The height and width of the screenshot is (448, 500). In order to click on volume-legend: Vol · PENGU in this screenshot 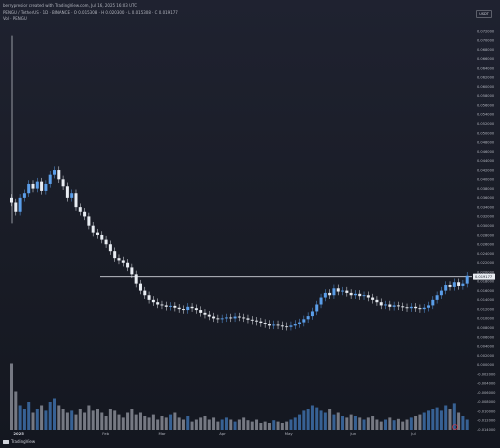, I will do `click(15, 18)`.